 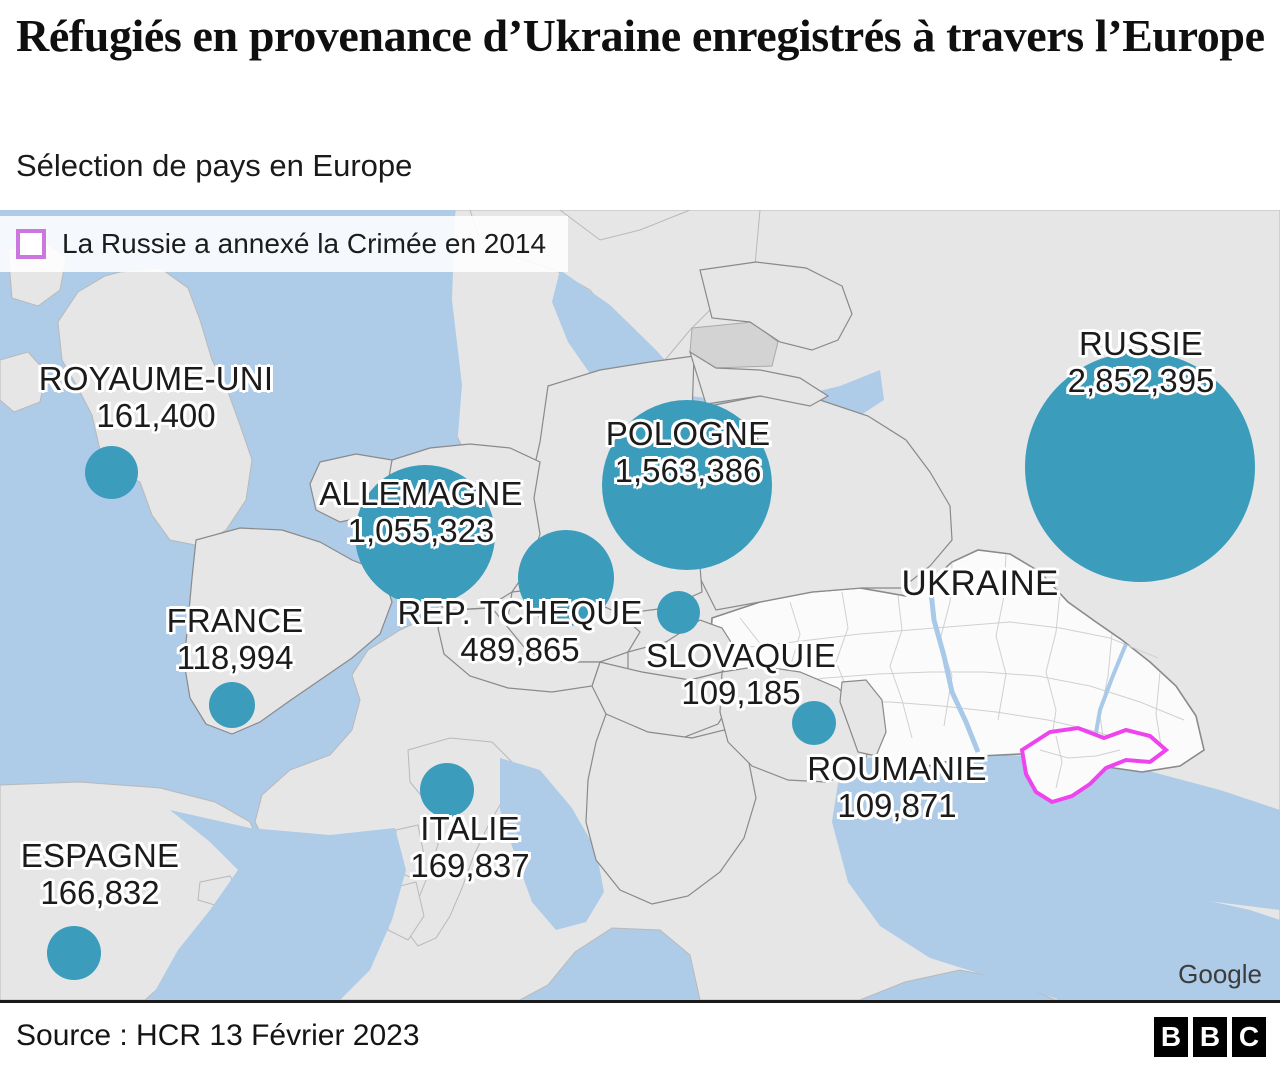 I want to click on bubble-rep-tcheque, so click(x=566, y=578).